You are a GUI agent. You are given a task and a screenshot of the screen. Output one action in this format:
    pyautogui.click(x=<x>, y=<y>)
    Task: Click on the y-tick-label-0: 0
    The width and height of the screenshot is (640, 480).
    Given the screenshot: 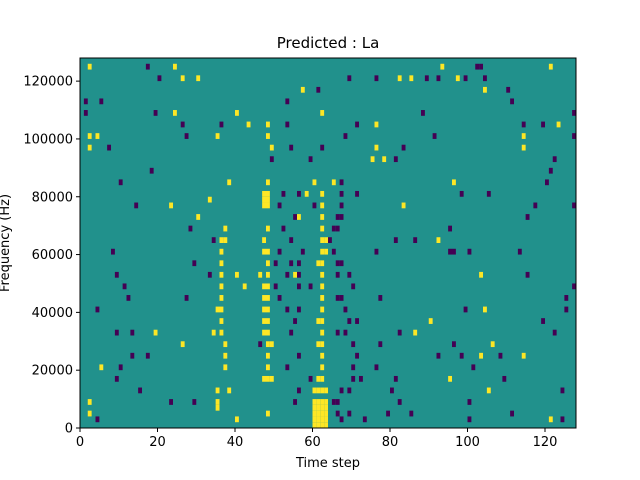 What is the action you would take?
    pyautogui.click(x=69, y=429)
    